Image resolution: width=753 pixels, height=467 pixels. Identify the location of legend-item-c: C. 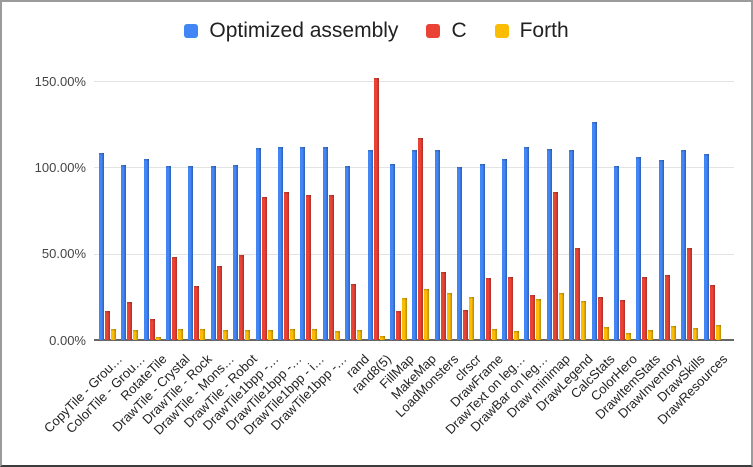
(446, 30).